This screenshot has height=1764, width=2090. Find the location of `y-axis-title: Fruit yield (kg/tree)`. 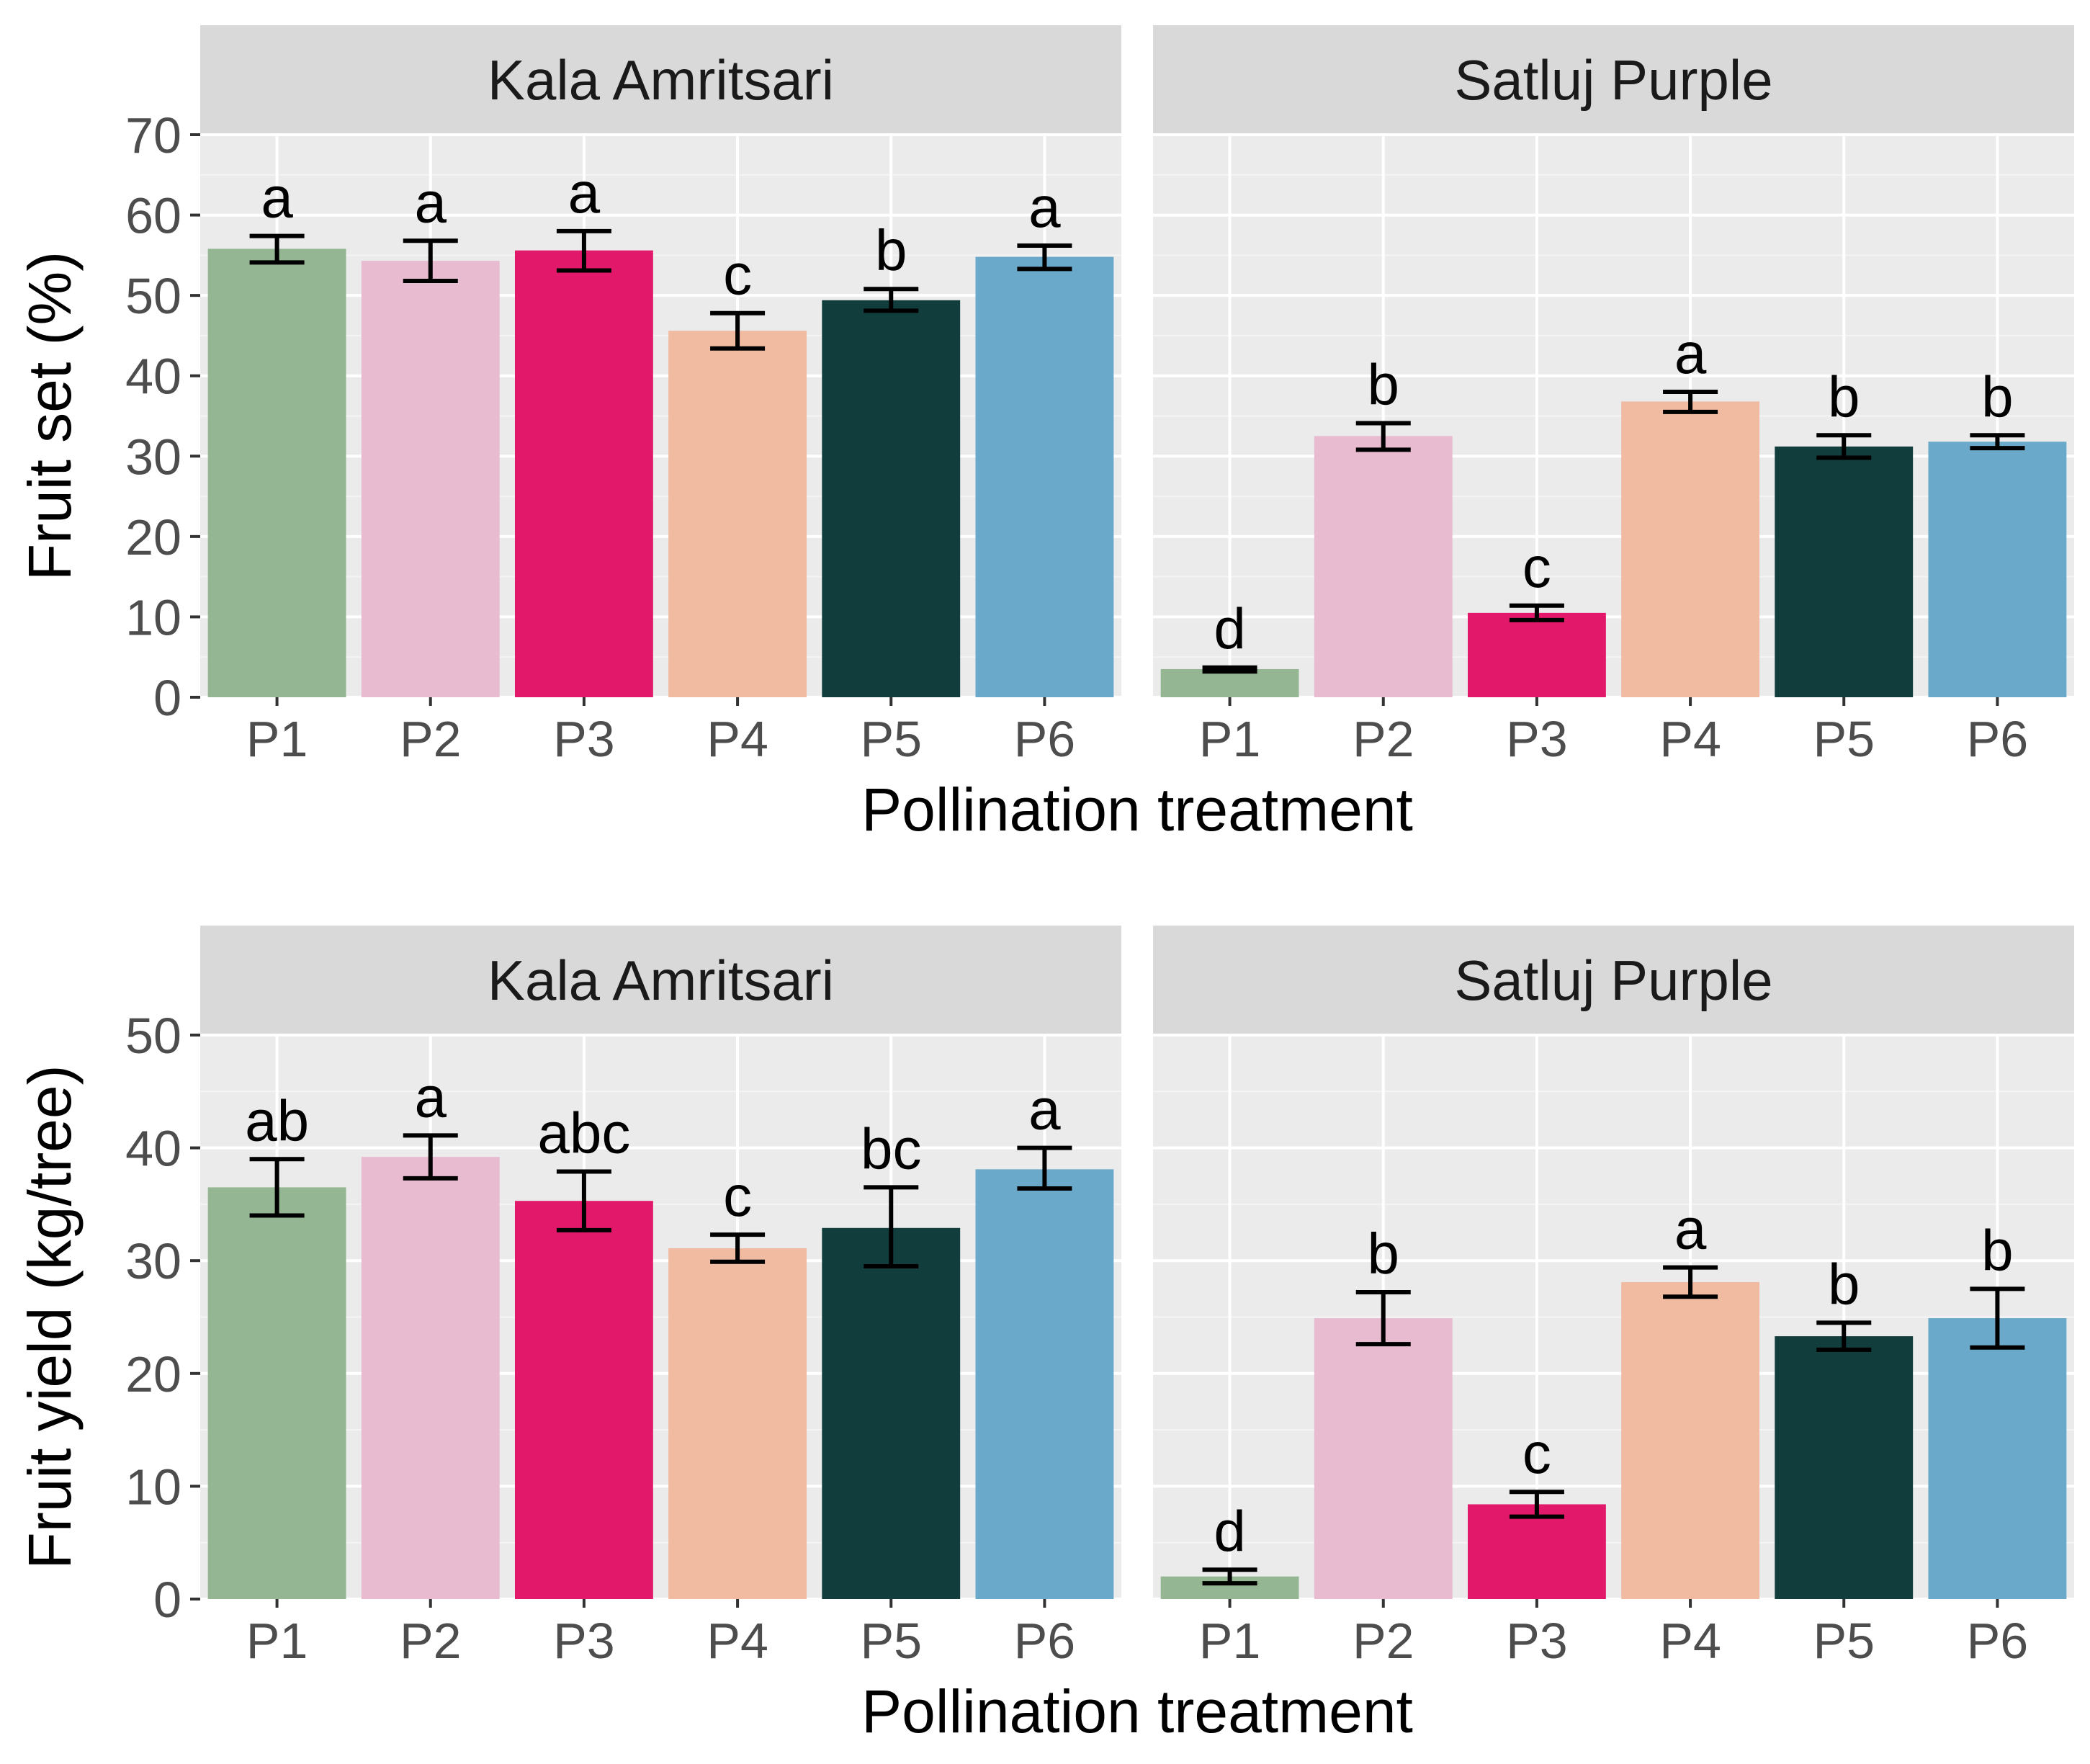

y-axis-title: Fruit yield (kg/tree) is located at coordinates (50, 1317).